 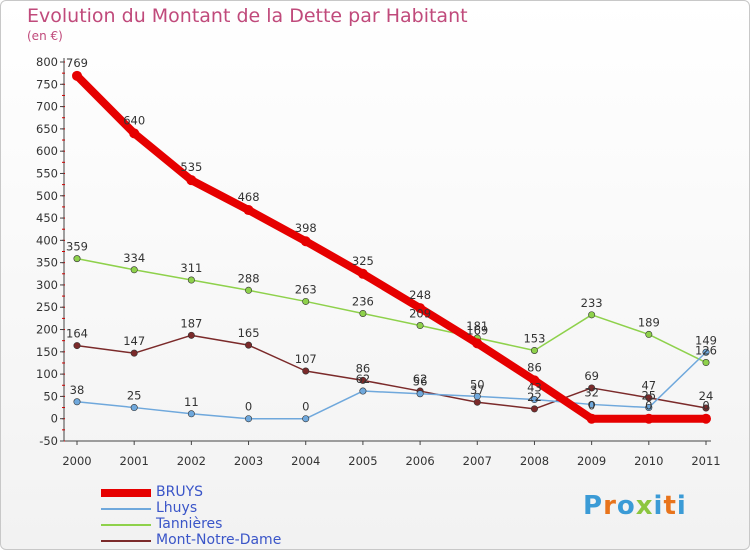 What do you see at coordinates (126, 525) in the screenshot?
I see `legend-swatch-tannieres` at bounding box center [126, 525].